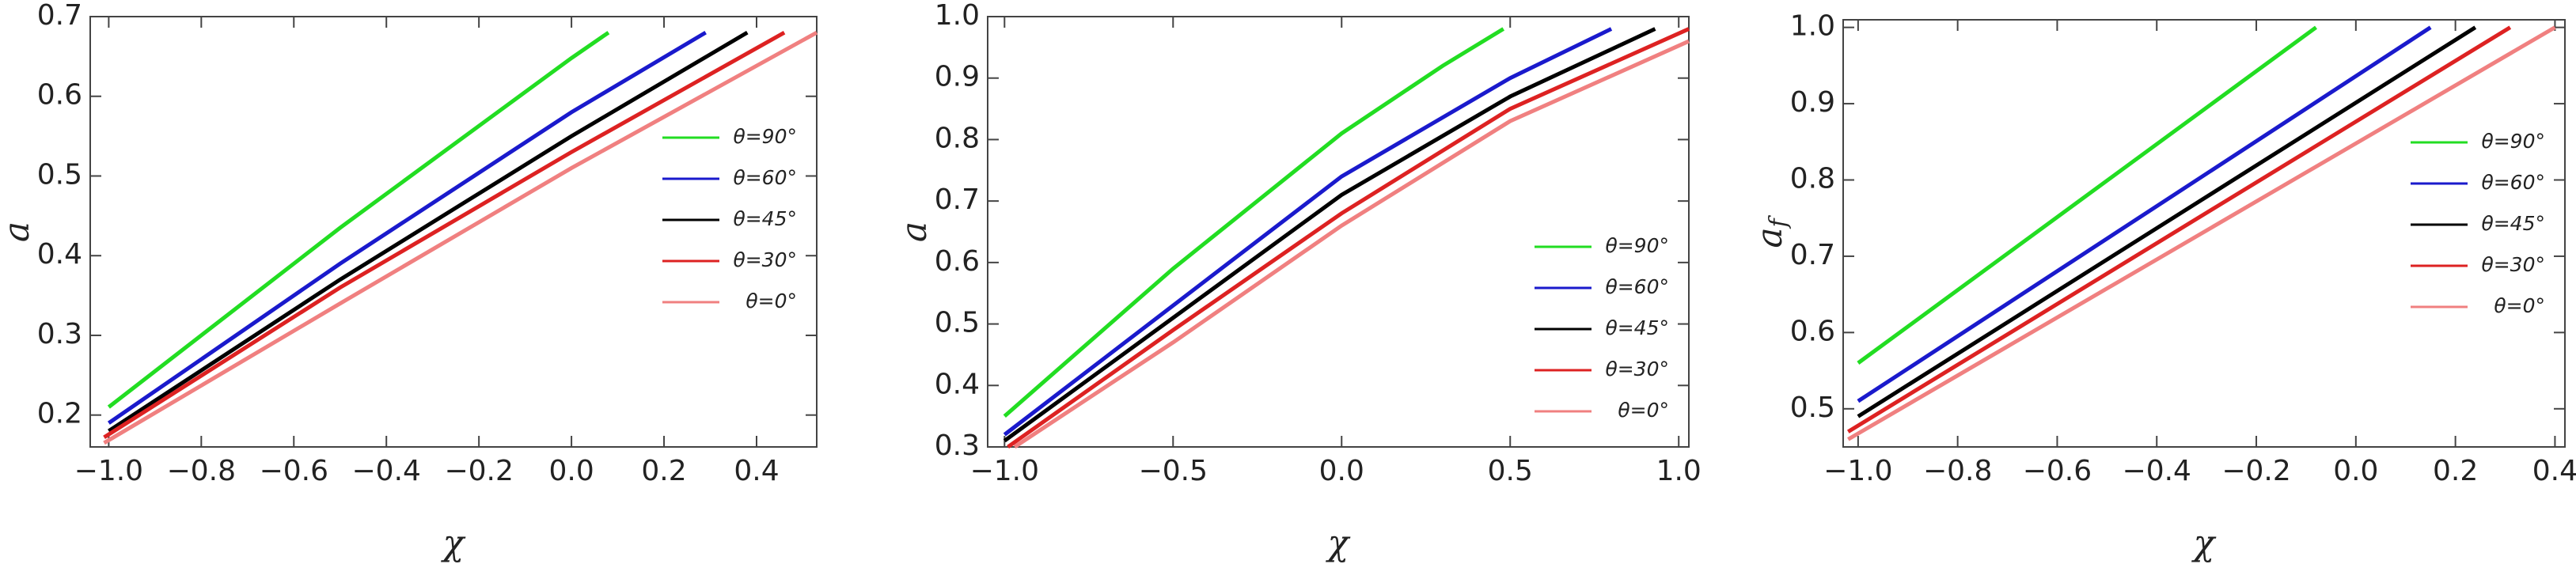 The height and width of the screenshot is (564, 2576). I want to click on y-label-sub: f, so click(1779, 221).